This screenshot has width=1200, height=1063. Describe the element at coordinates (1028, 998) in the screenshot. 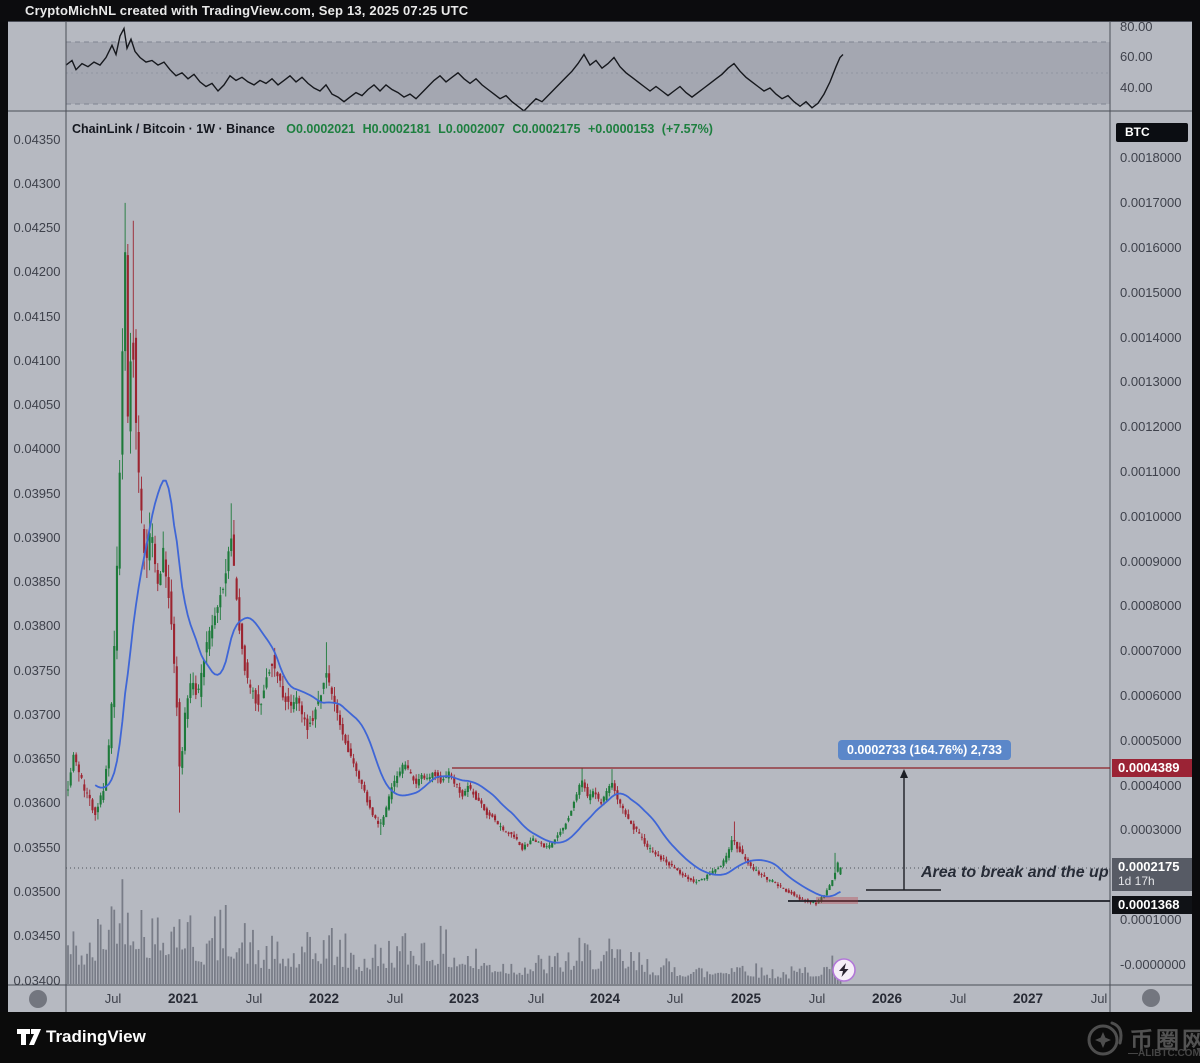

I see `t-tick-label: 2027` at that location.